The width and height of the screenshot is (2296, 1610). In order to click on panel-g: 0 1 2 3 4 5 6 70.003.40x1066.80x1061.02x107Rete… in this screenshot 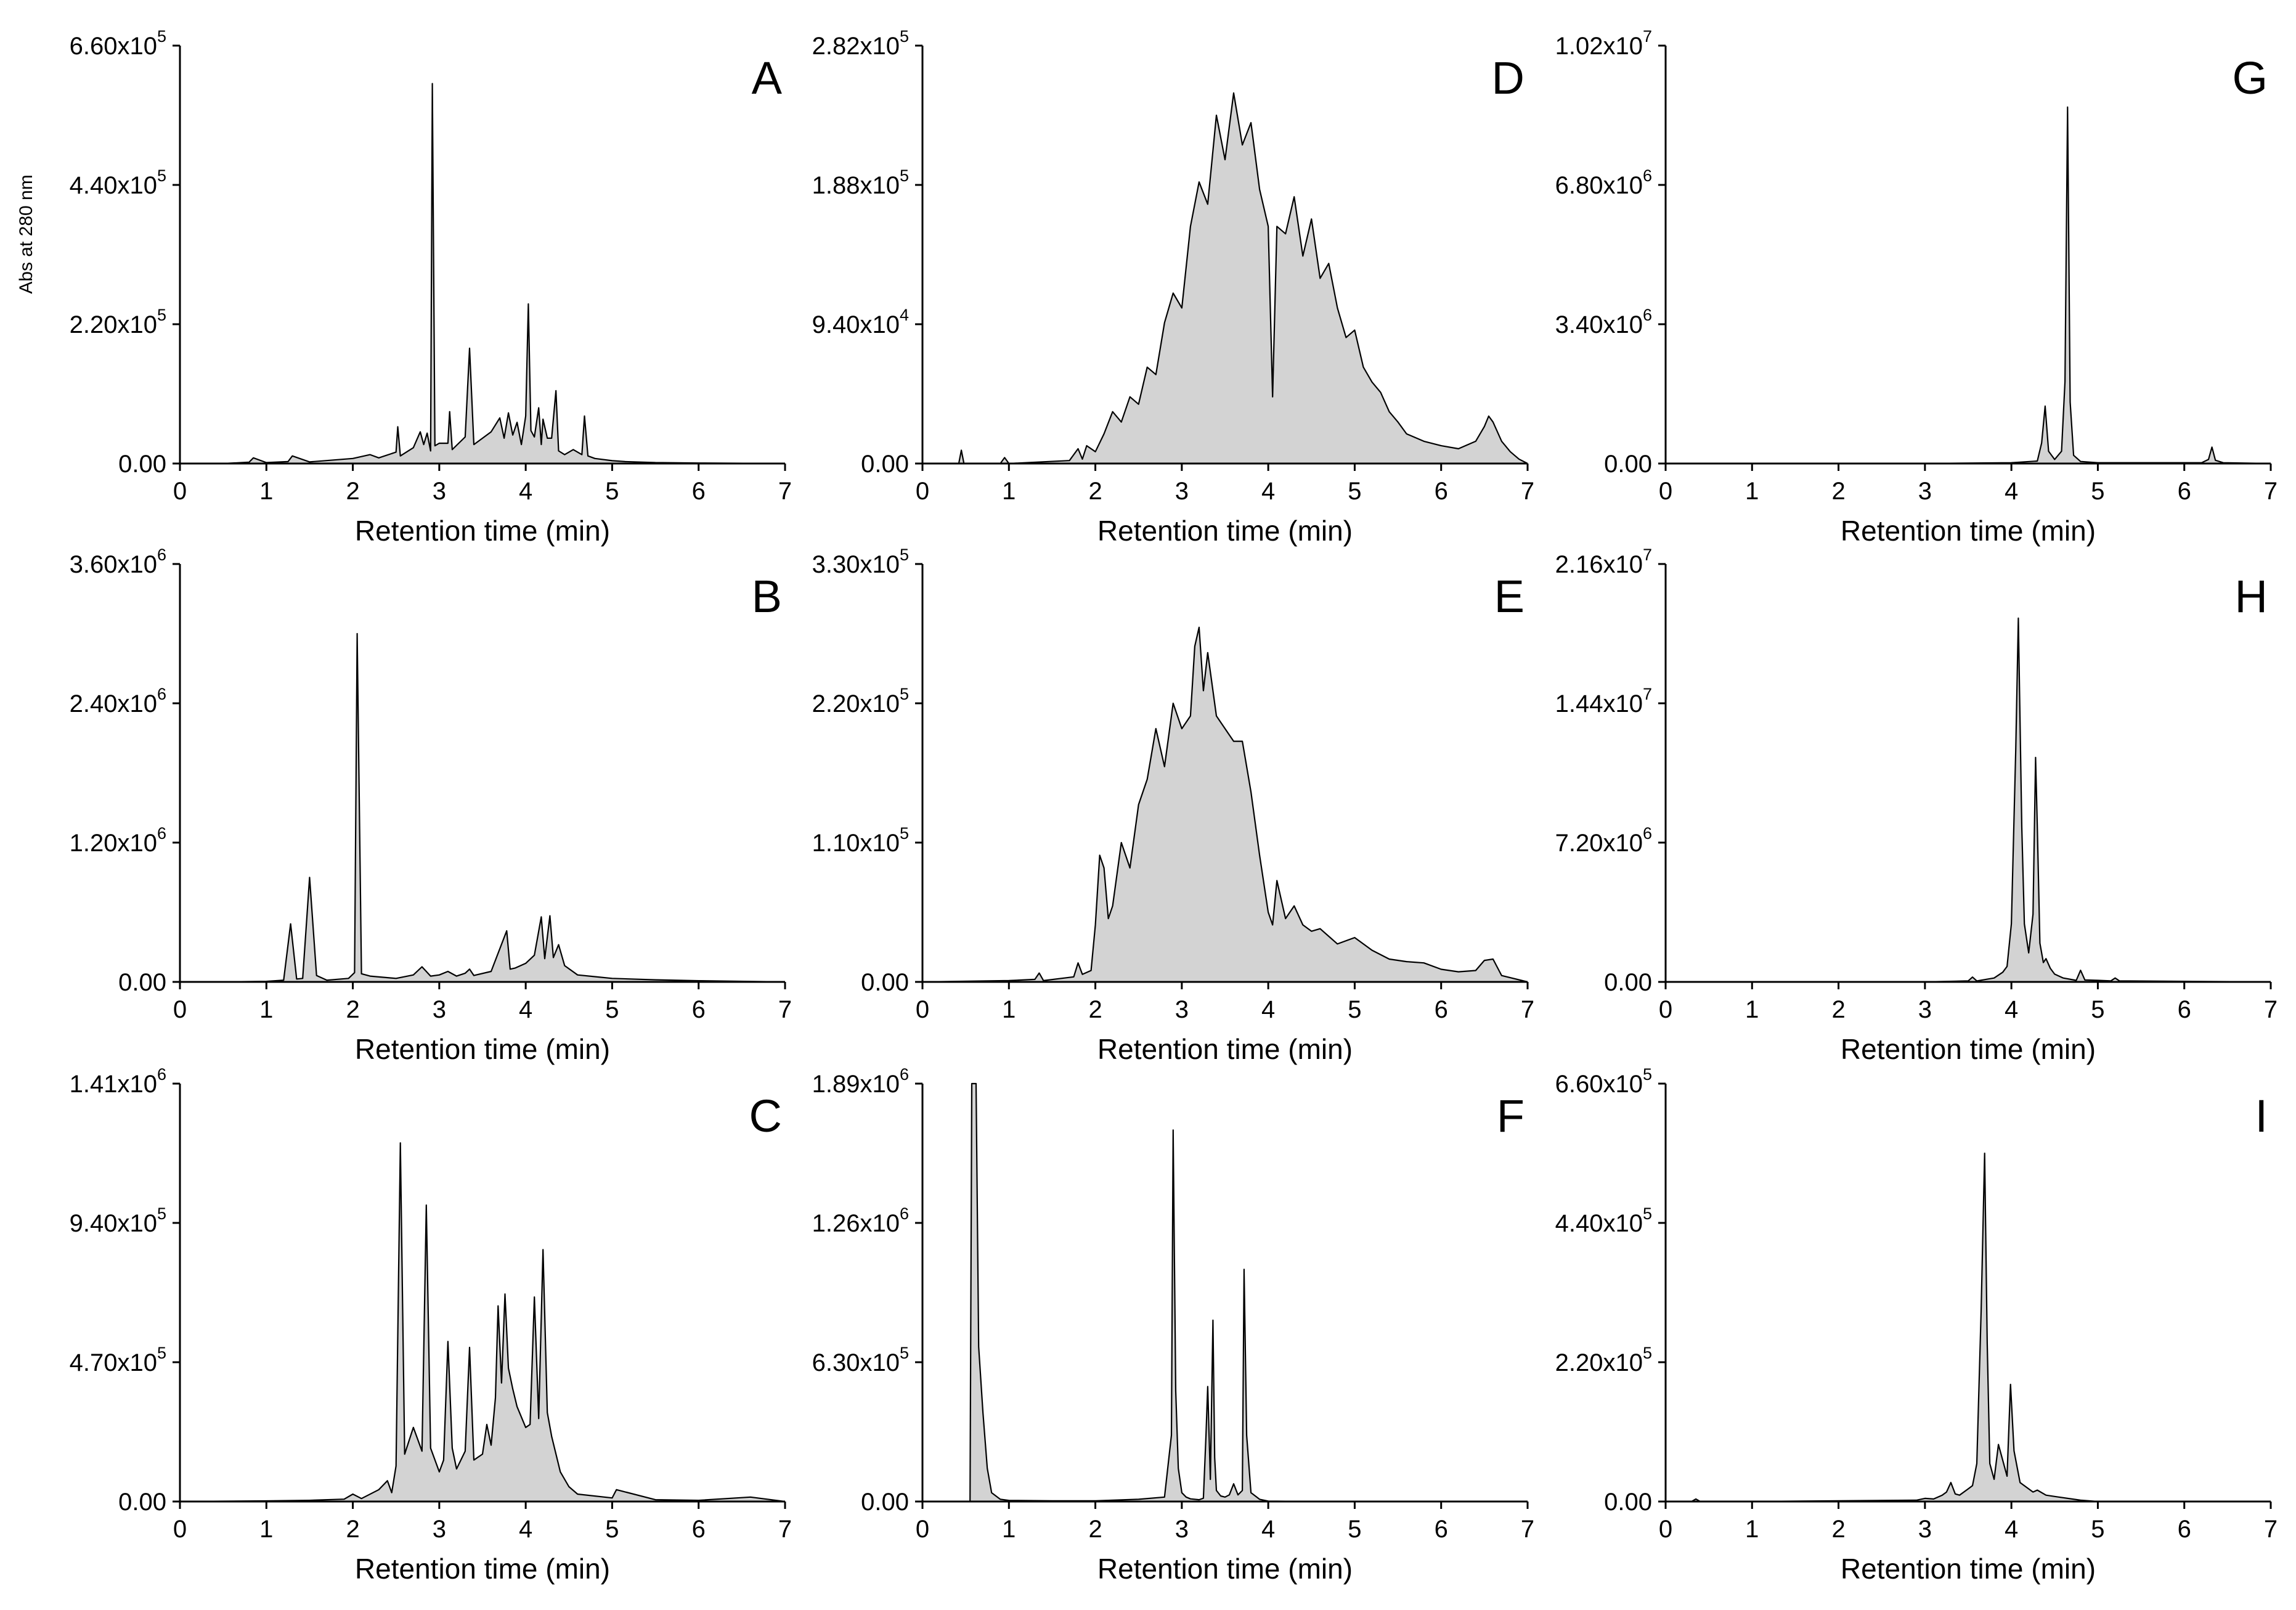, I will do `click(1916, 287)`.